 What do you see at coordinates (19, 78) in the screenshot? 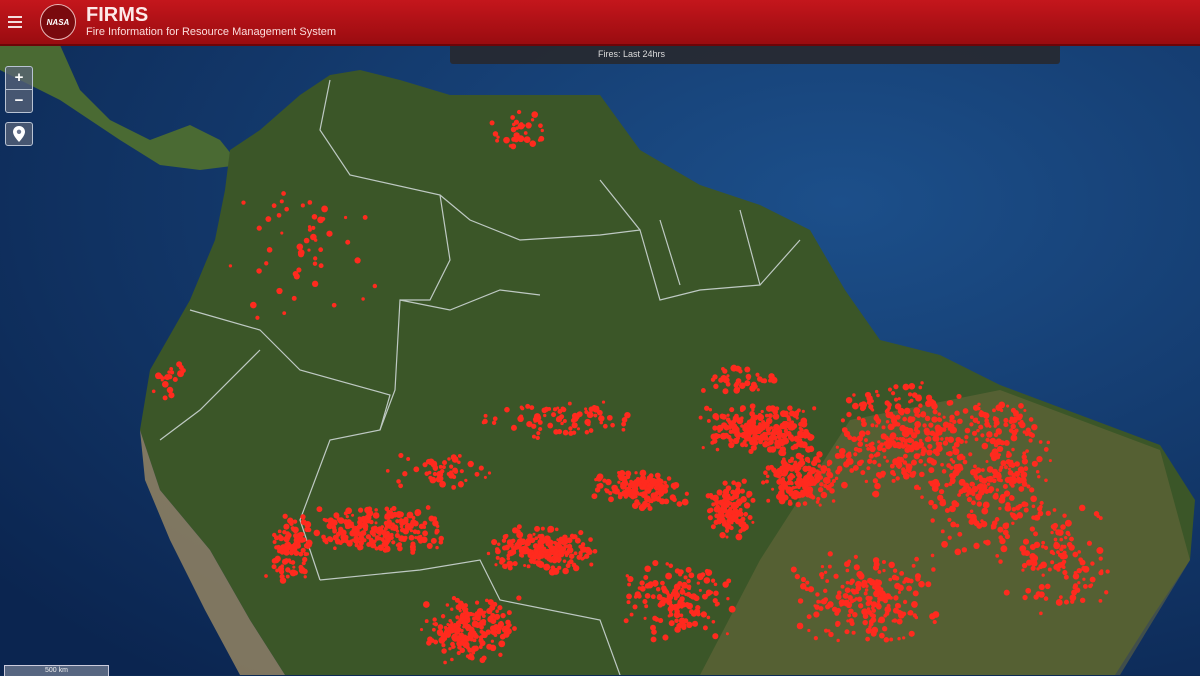
I see `zoom-in-button: +` at bounding box center [19, 78].